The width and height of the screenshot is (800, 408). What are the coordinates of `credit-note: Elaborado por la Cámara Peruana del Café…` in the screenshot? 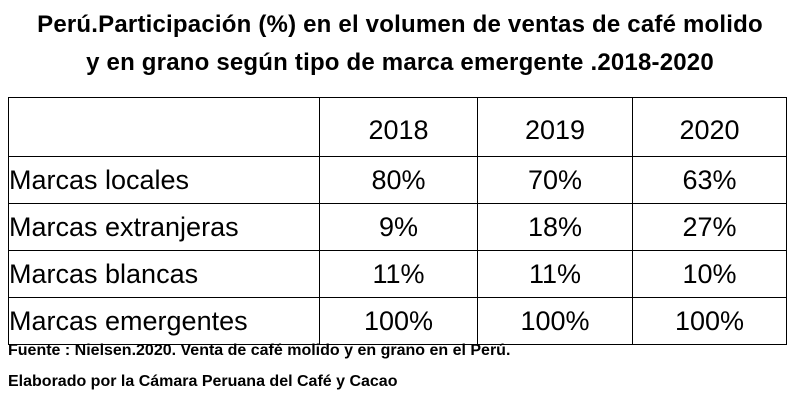 It's located at (203, 381).